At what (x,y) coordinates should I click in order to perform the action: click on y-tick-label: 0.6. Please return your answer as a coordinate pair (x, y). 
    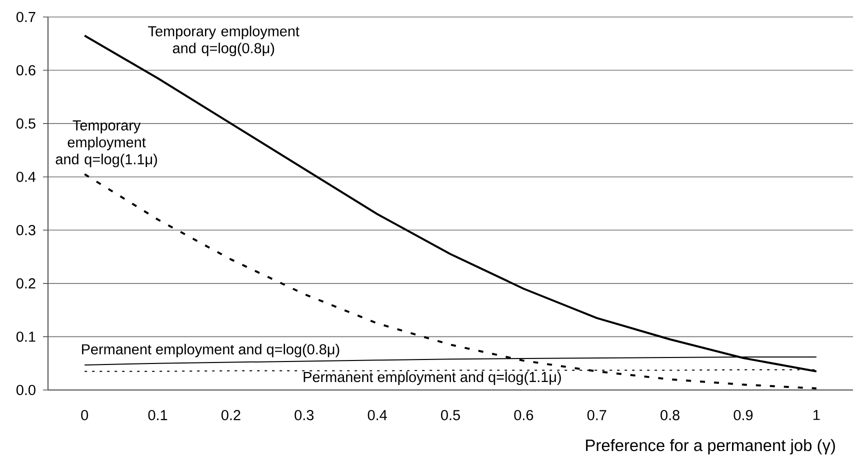
    Looking at the image, I should click on (26, 70).